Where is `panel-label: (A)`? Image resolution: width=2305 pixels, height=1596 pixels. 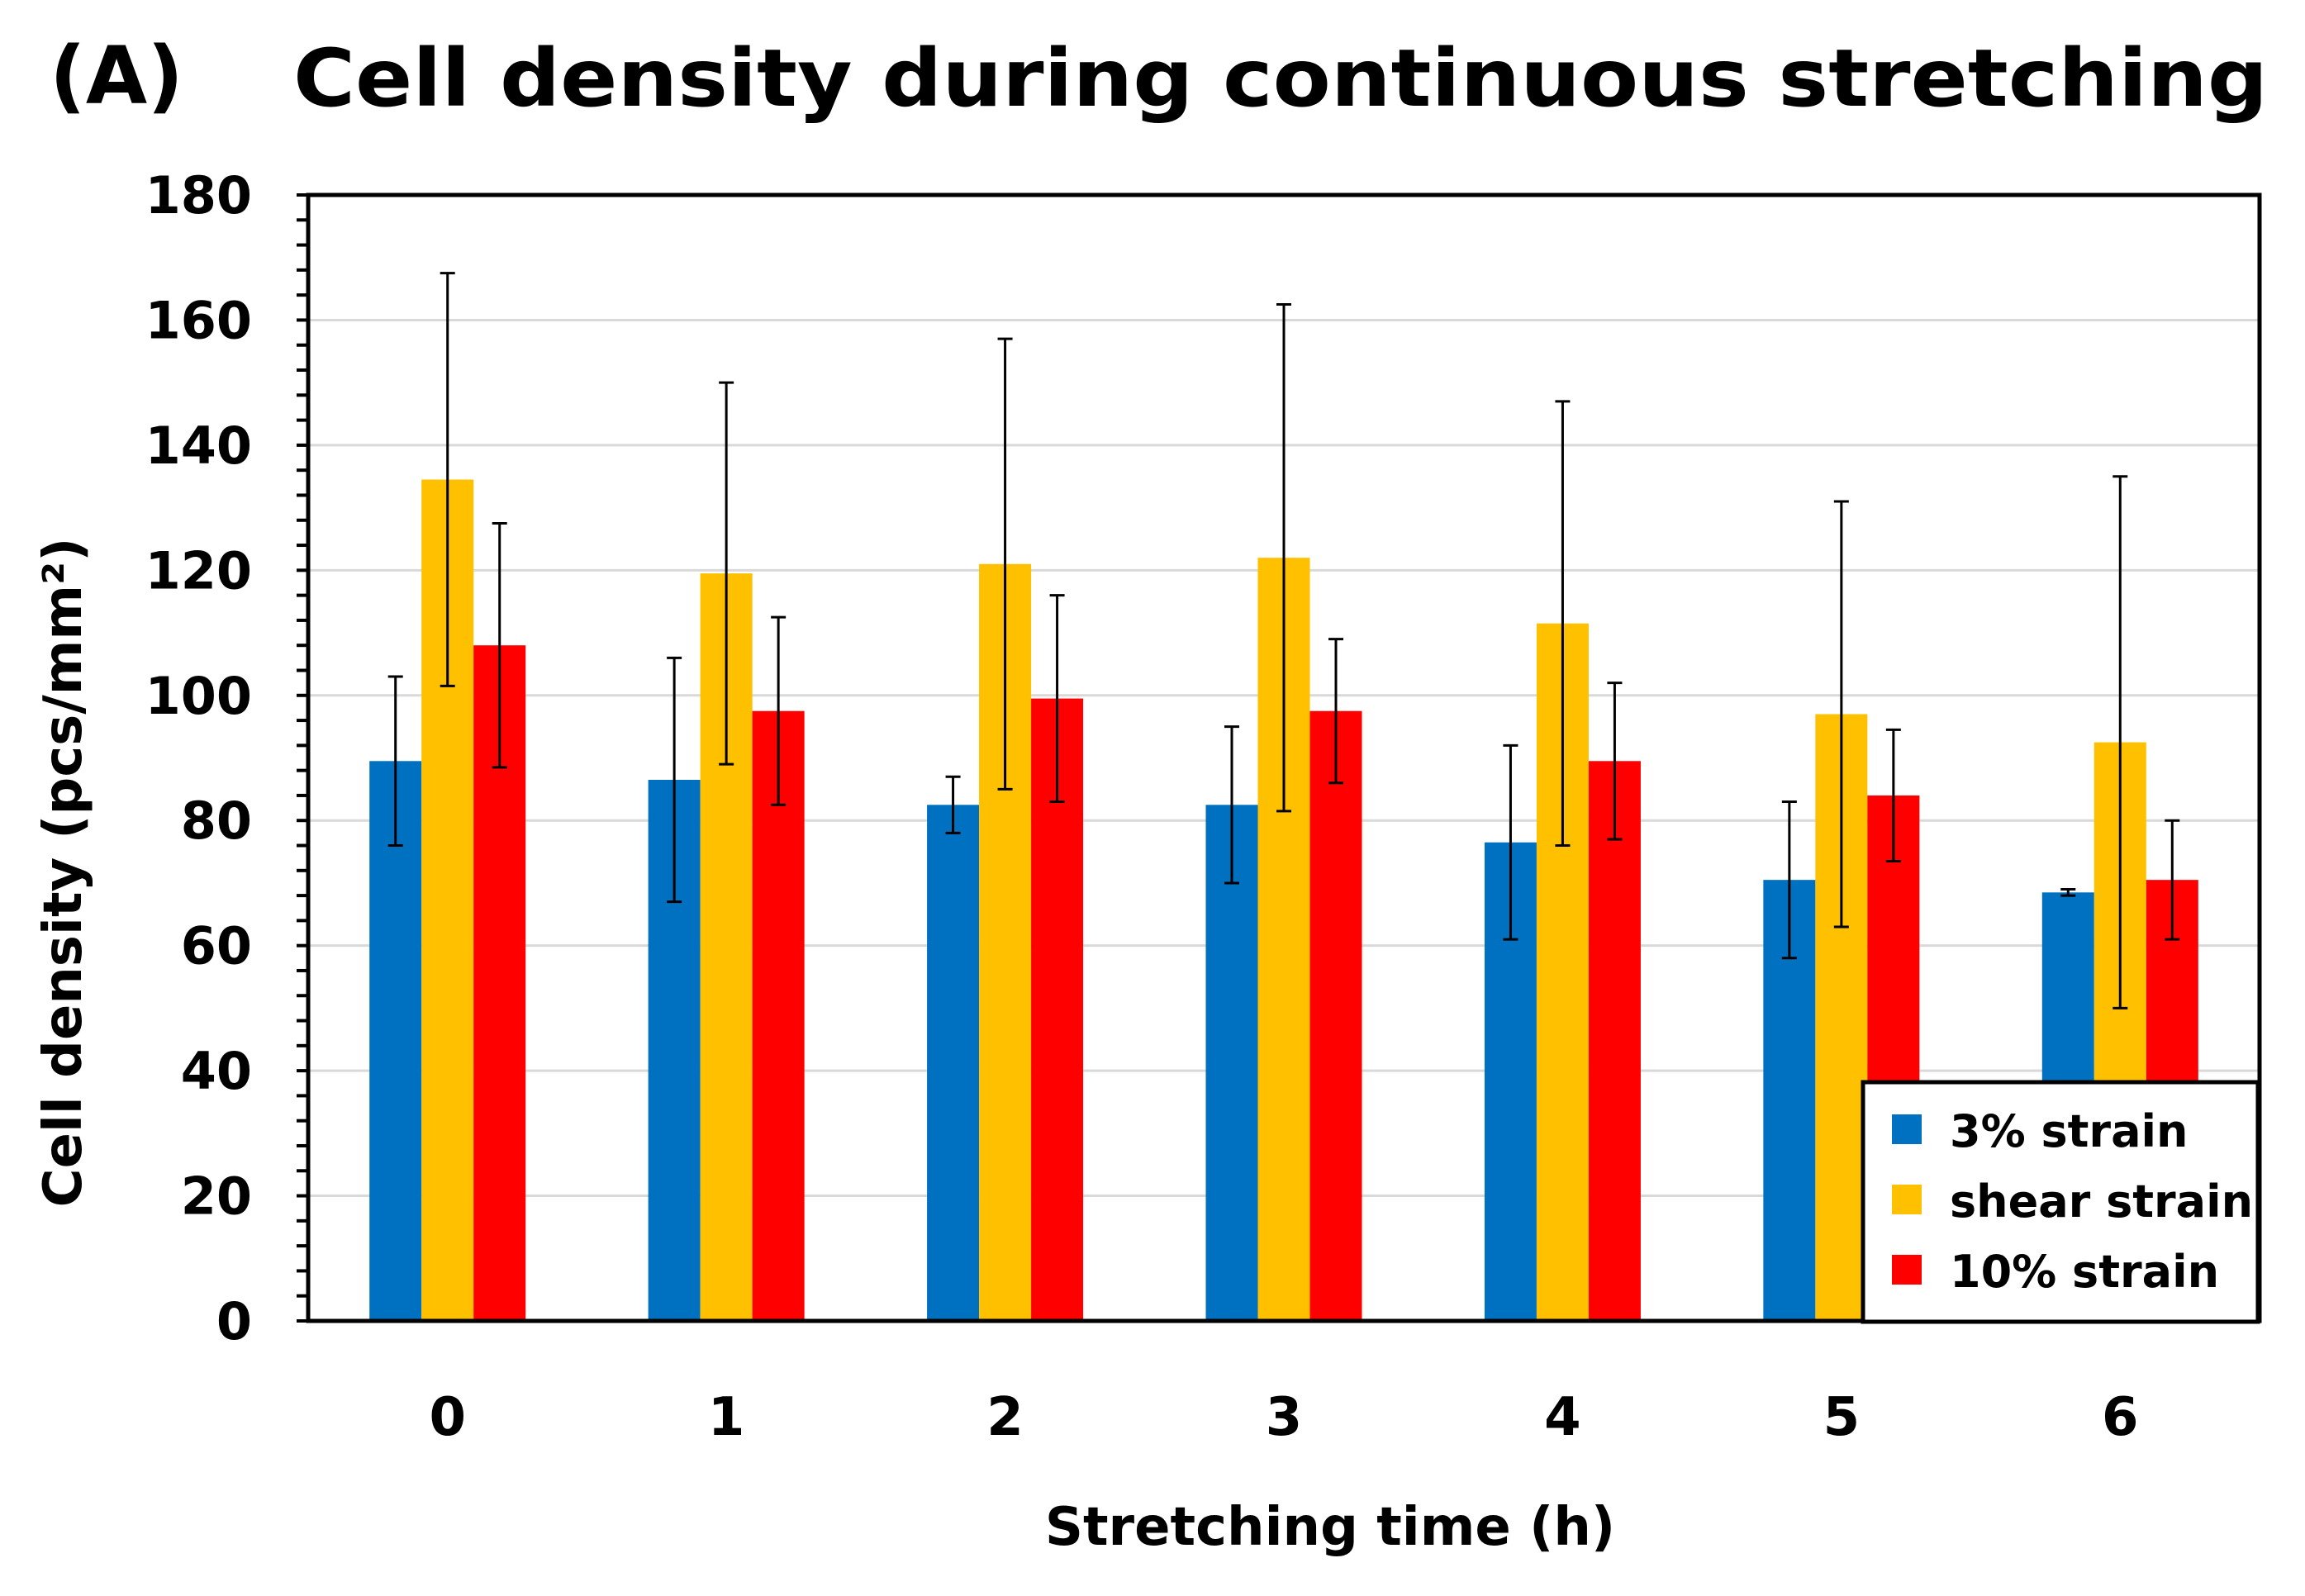 panel-label: (A) is located at coordinates (116, 76).